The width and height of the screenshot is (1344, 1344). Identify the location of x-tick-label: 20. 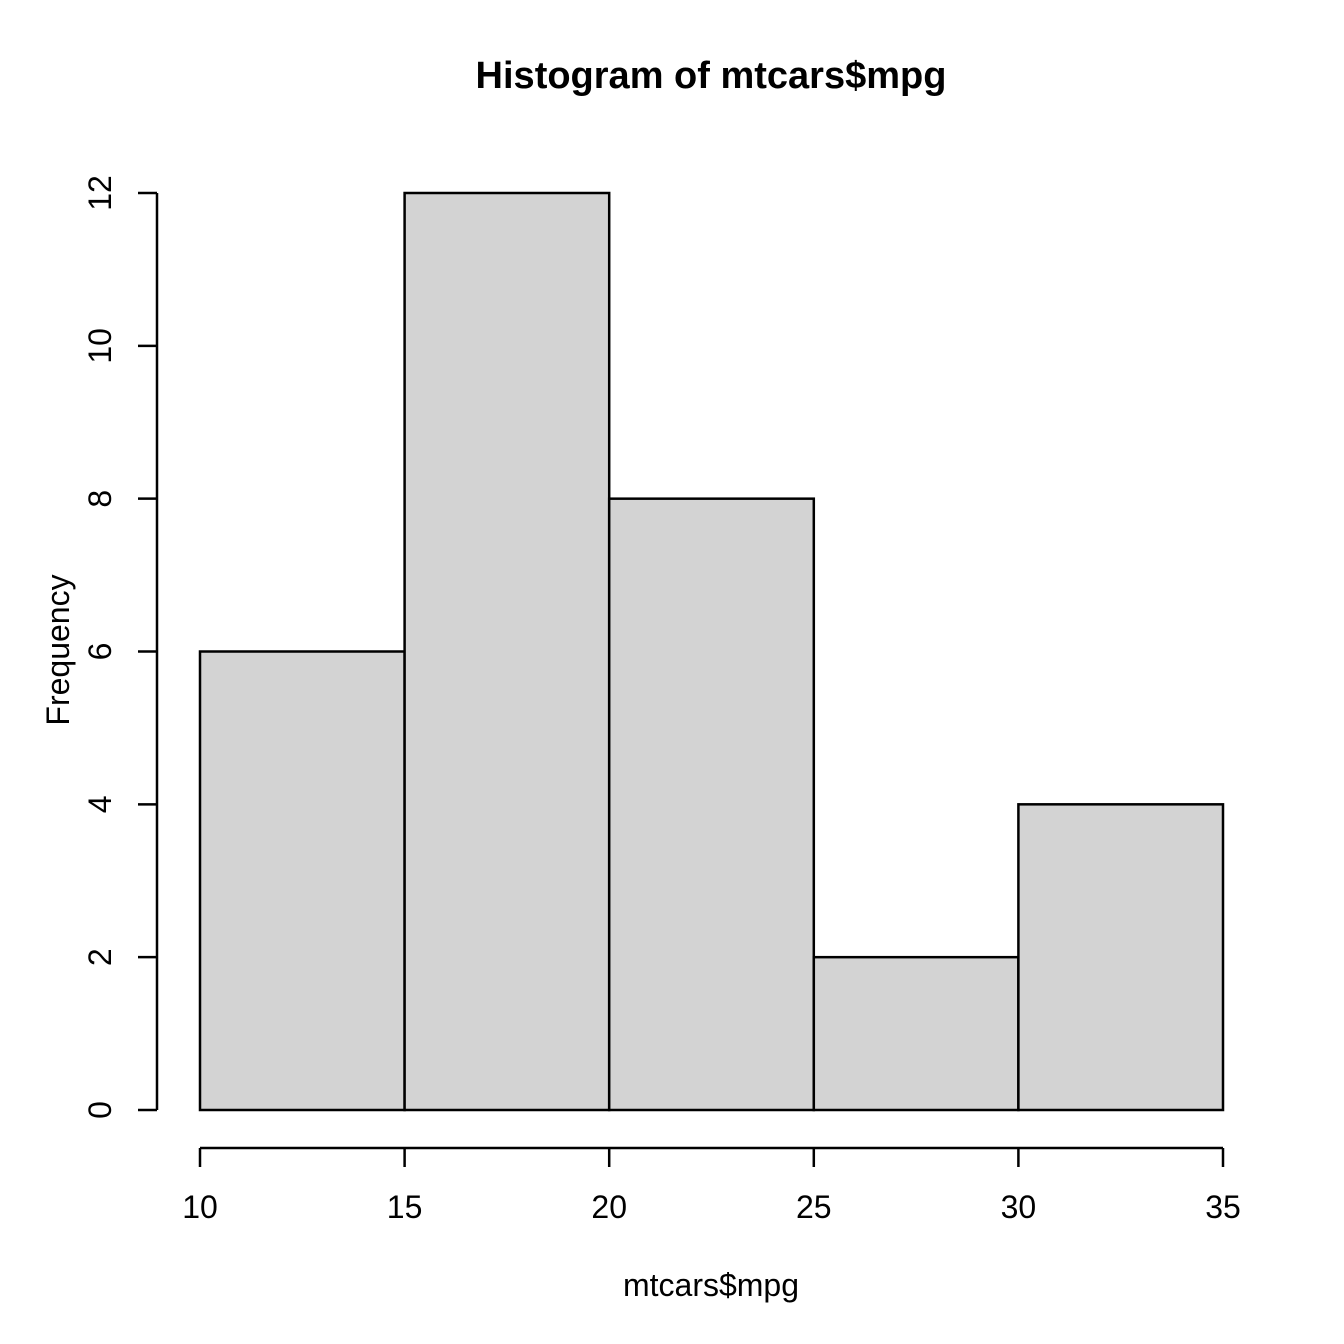
(609, 1207).